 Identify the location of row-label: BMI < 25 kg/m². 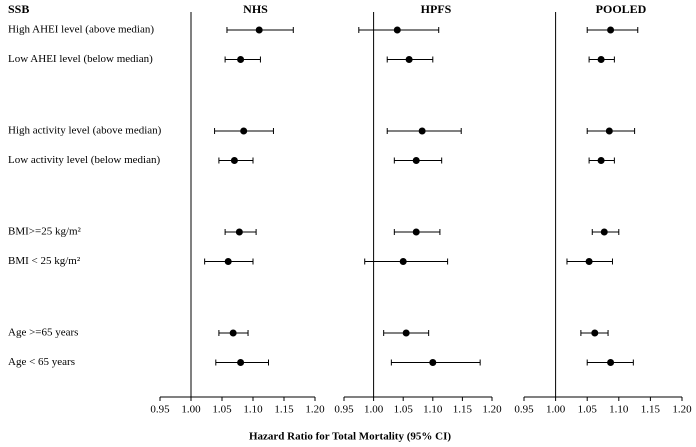
(44, 261).